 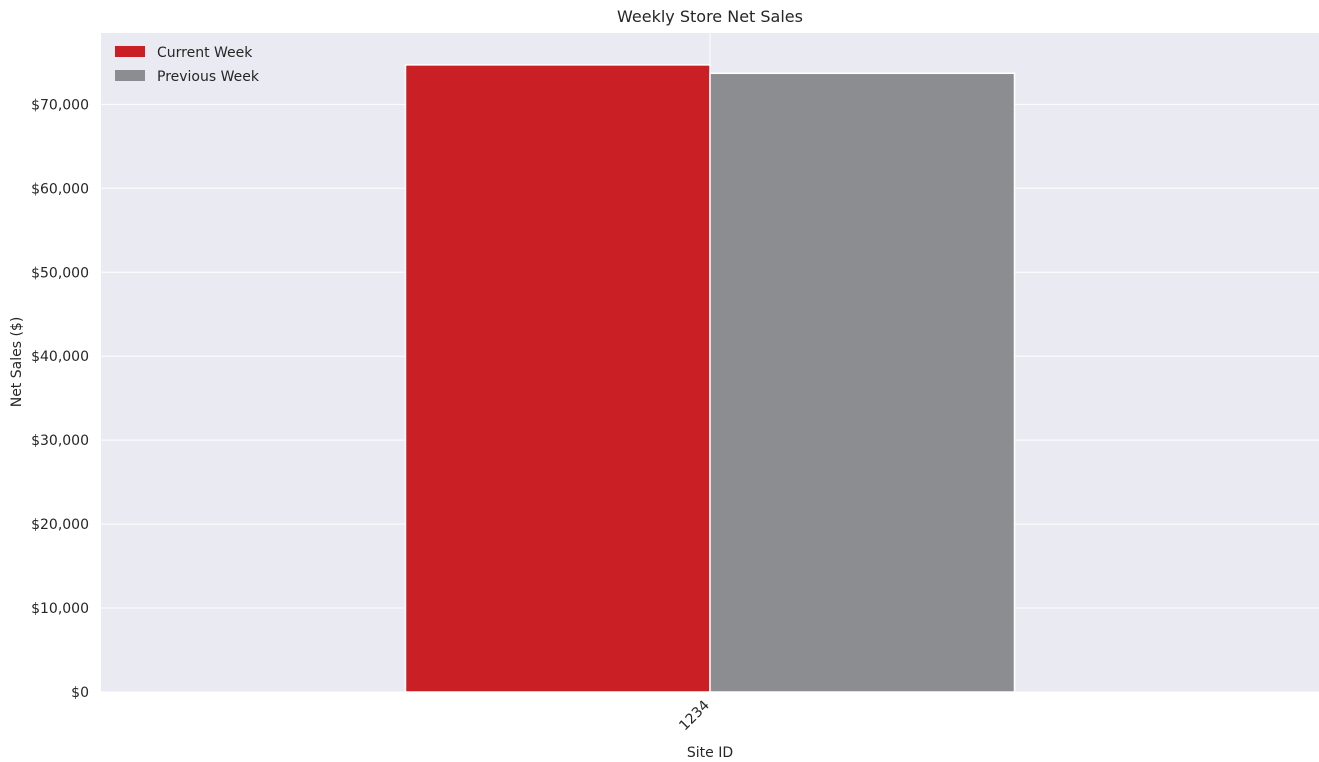 I want to click on legend: Current Week Previous Week, so click(x=187, y=65).